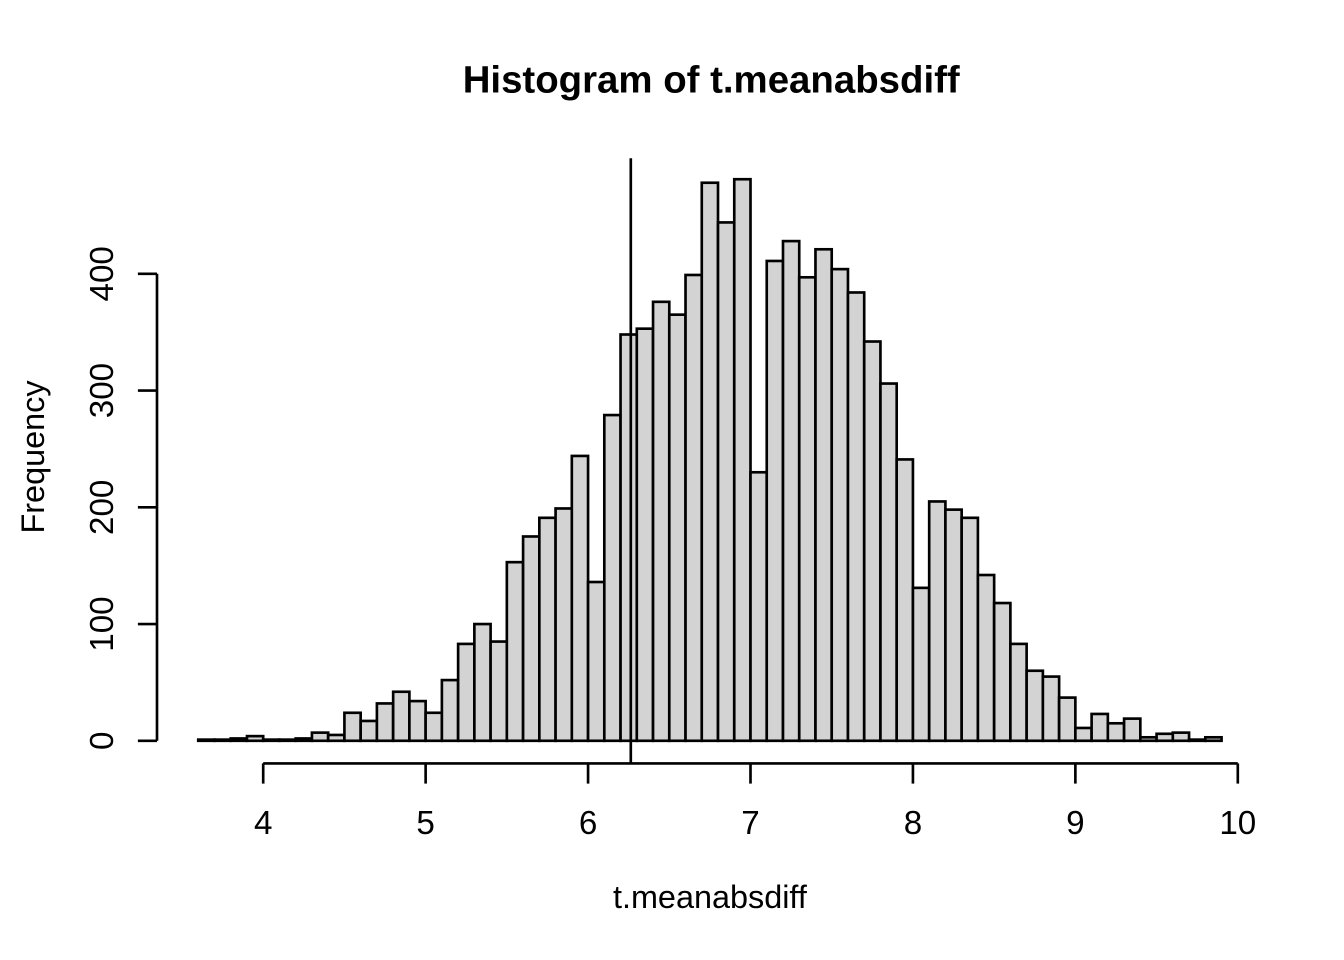 Image resolution: width=1344 pixels, height=960 pixels. Describe the element at coordinates (33, 457) in the screenshot. I see `svg-text: Frequency` at that location.